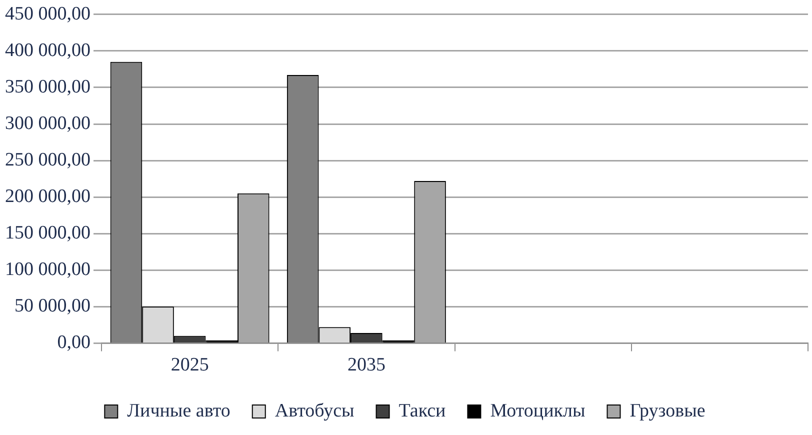 Image resolution: width=812 pixels, height=435 pixels. Describe the element at coordinates (47, 197) in the screenshot. I see `y-tick-label: 200 000,00` at that location.